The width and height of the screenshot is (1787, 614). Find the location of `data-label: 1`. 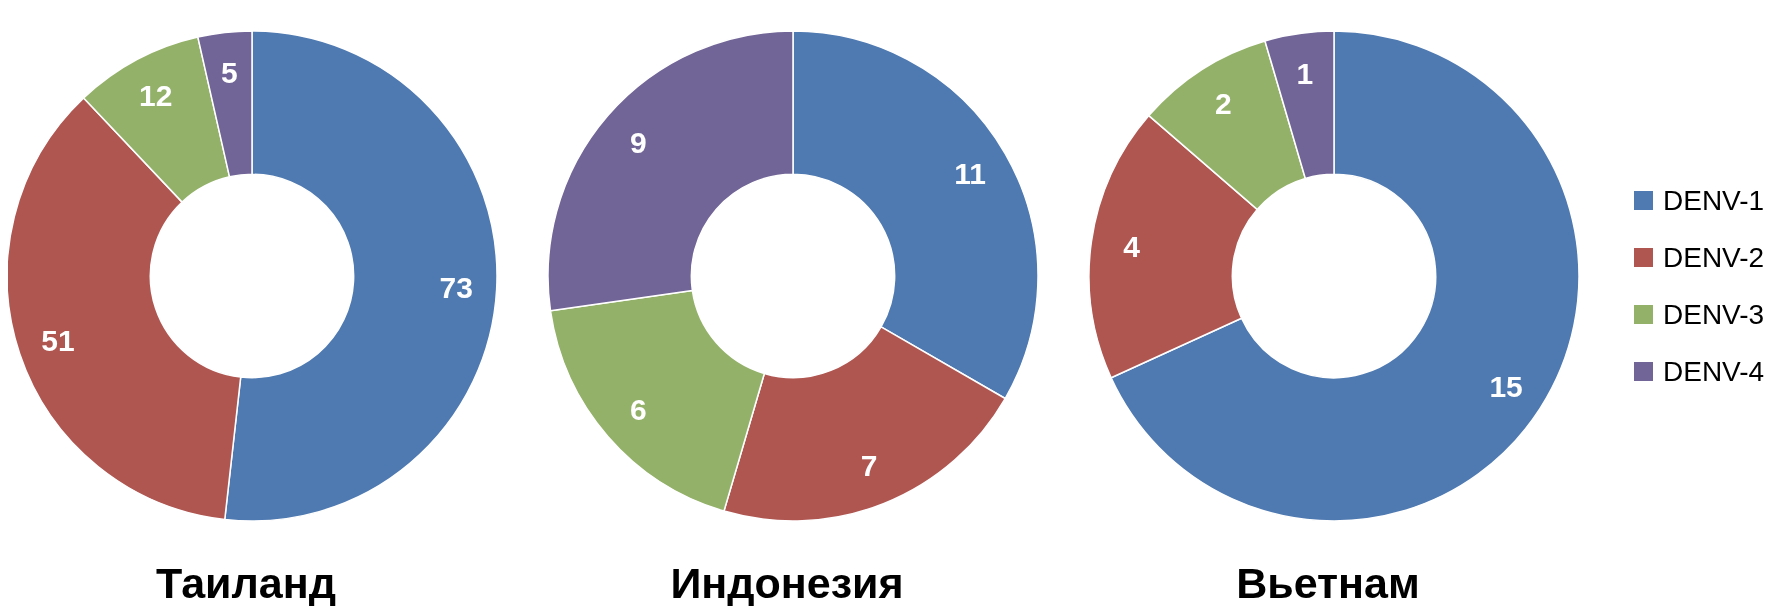

data-label: 1 is located at coordinates (1305, 74).